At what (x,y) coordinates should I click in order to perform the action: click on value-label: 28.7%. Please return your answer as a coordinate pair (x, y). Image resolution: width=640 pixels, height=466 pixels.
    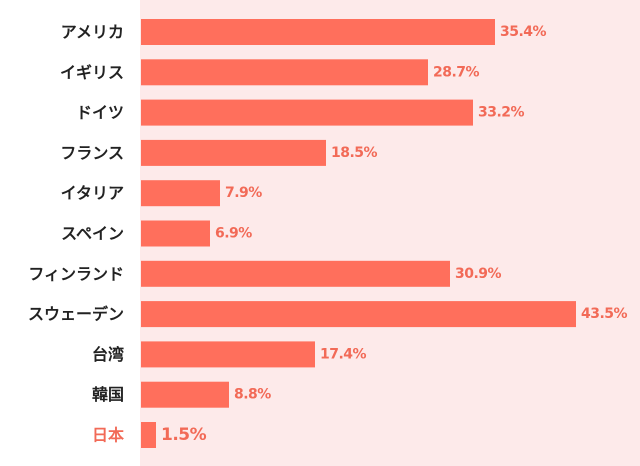
    Looking at the image, I should click on (456, 72).